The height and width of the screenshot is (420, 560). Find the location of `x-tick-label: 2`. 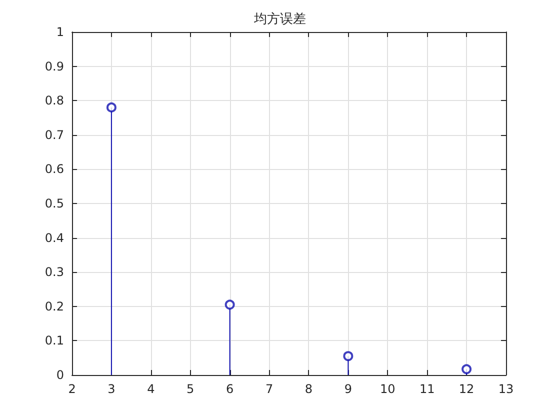

x-tick-label: 2 is located at coordinates (72, 389).